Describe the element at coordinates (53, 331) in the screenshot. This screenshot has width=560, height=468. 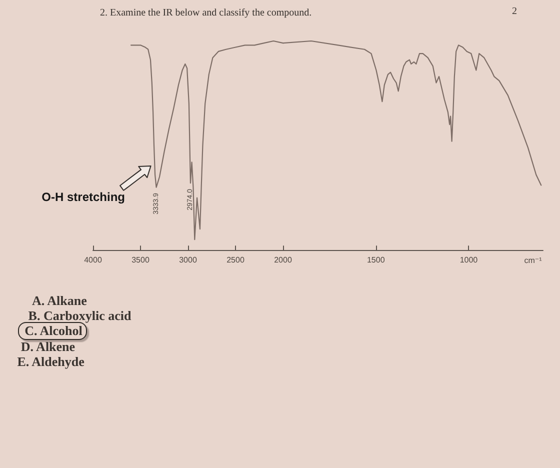
I see `text: C. Alcohol` at that location.